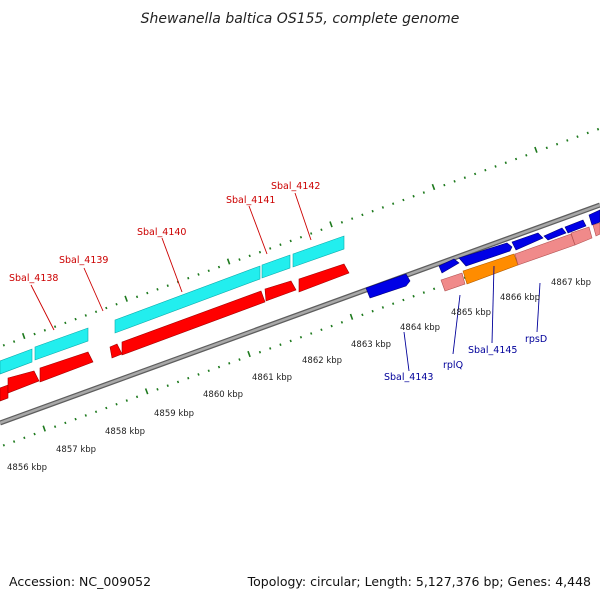 This screenshot has width=600, height=600. What do you see at coordinates (408, 377) in the screenshot?
I see `gene-label: Sbal_4143` at bounding box center [408, 377].